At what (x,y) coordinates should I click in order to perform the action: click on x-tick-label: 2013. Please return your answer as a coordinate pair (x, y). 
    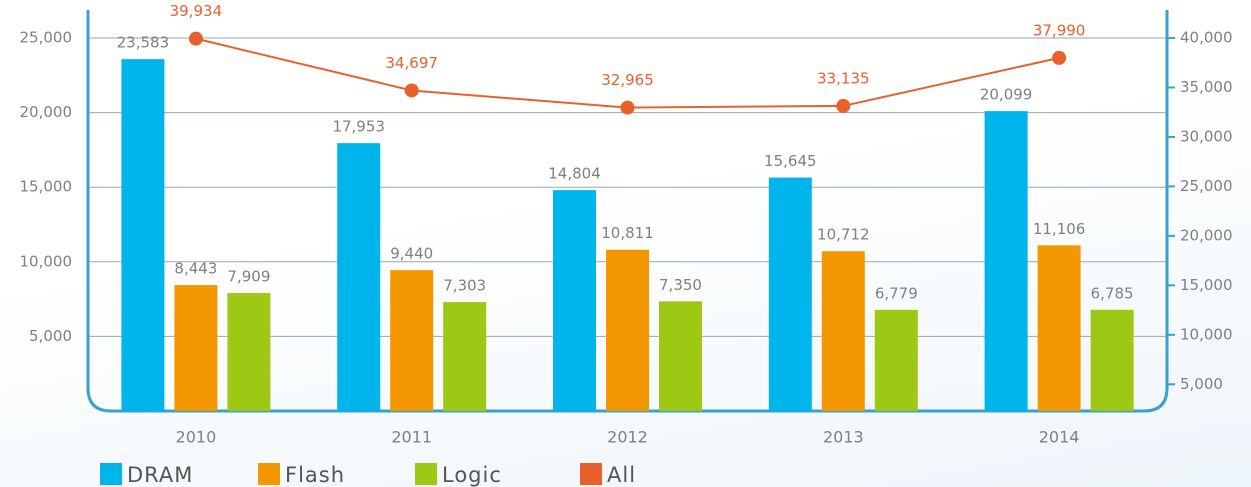
    Looking at the image, I should click on (843, 437).